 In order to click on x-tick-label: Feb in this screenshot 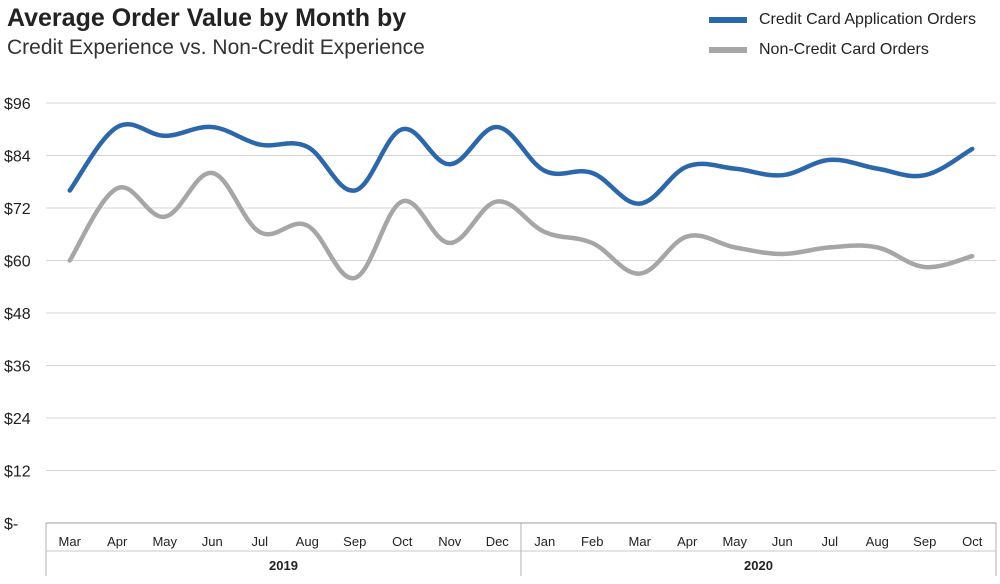, I will do `click(592, 541)`.